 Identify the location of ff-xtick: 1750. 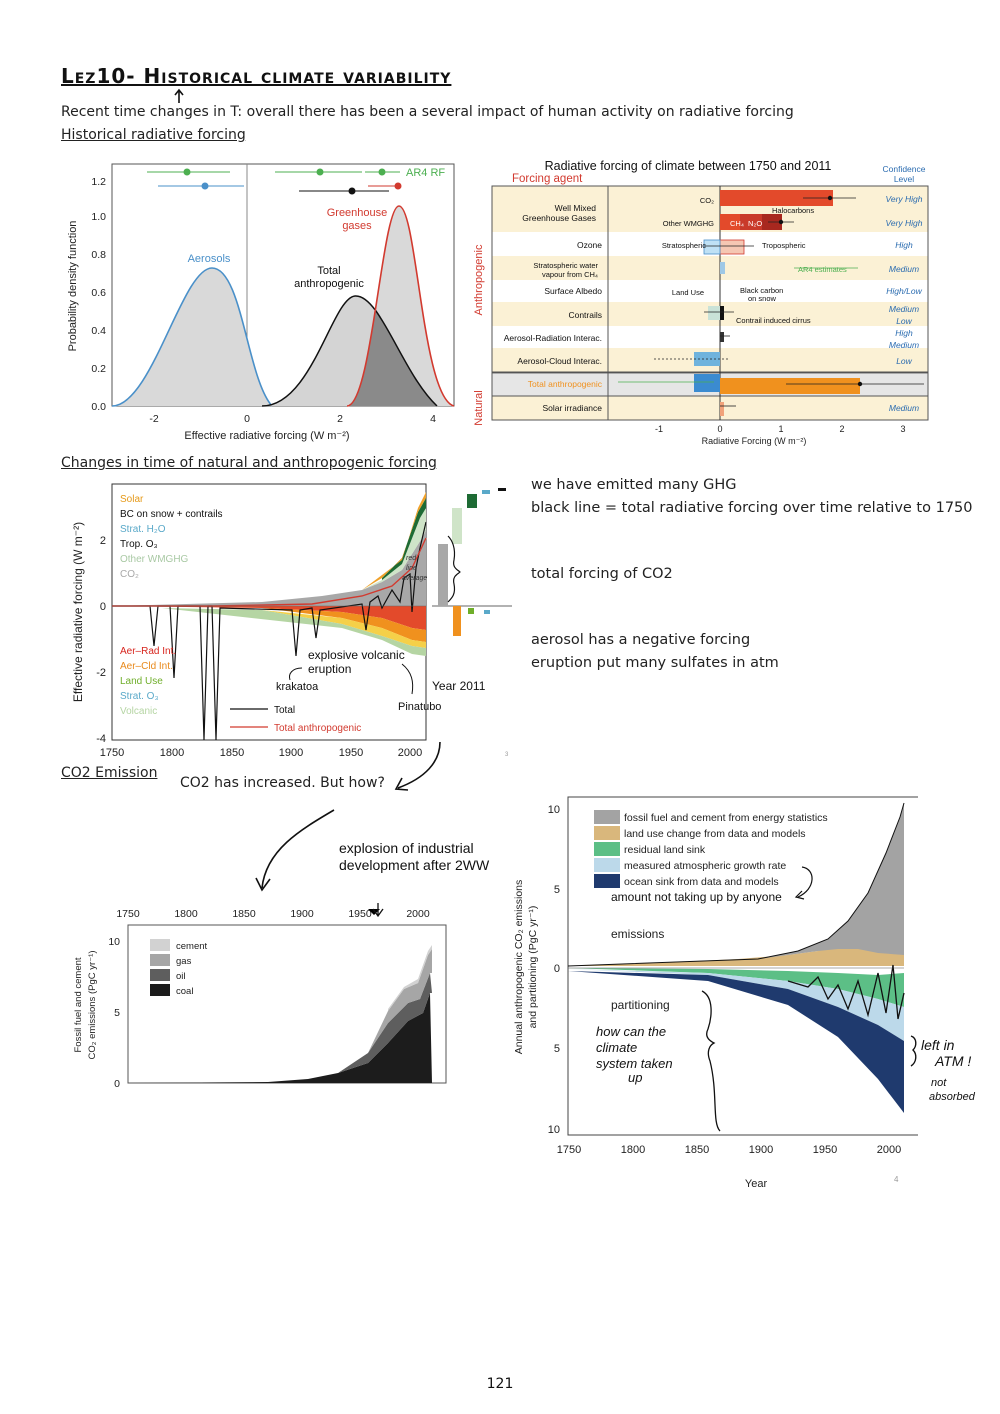
(128, 914).